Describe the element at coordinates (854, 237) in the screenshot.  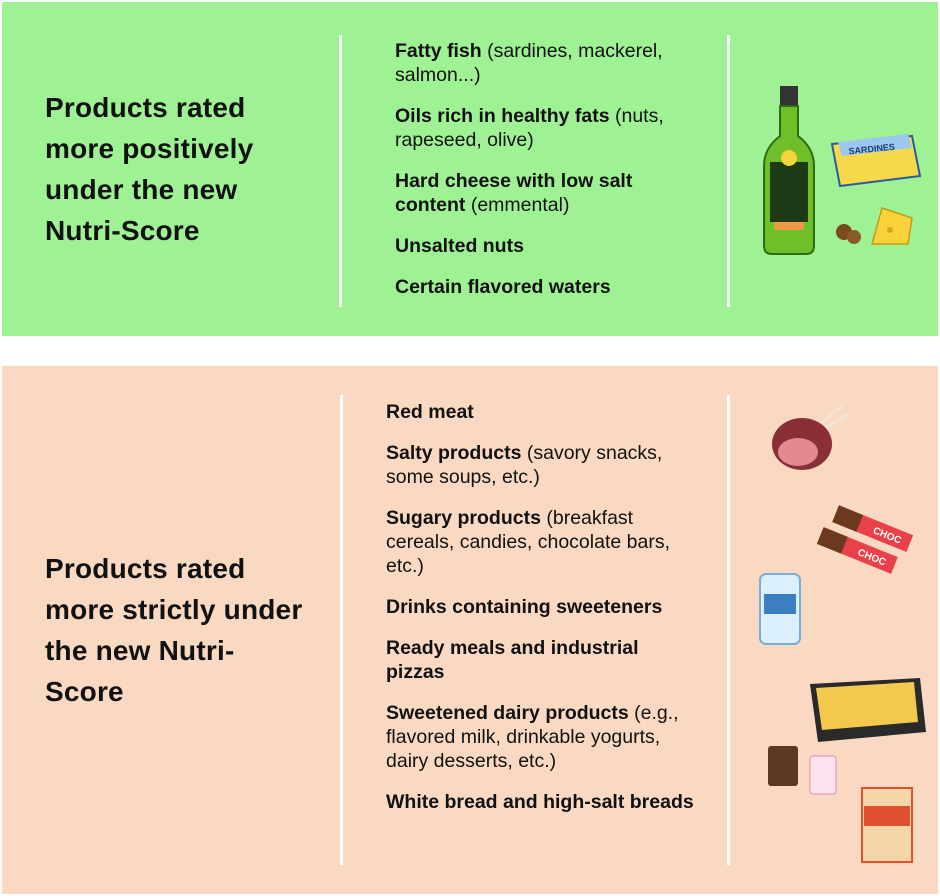
I see `nut` at that location.